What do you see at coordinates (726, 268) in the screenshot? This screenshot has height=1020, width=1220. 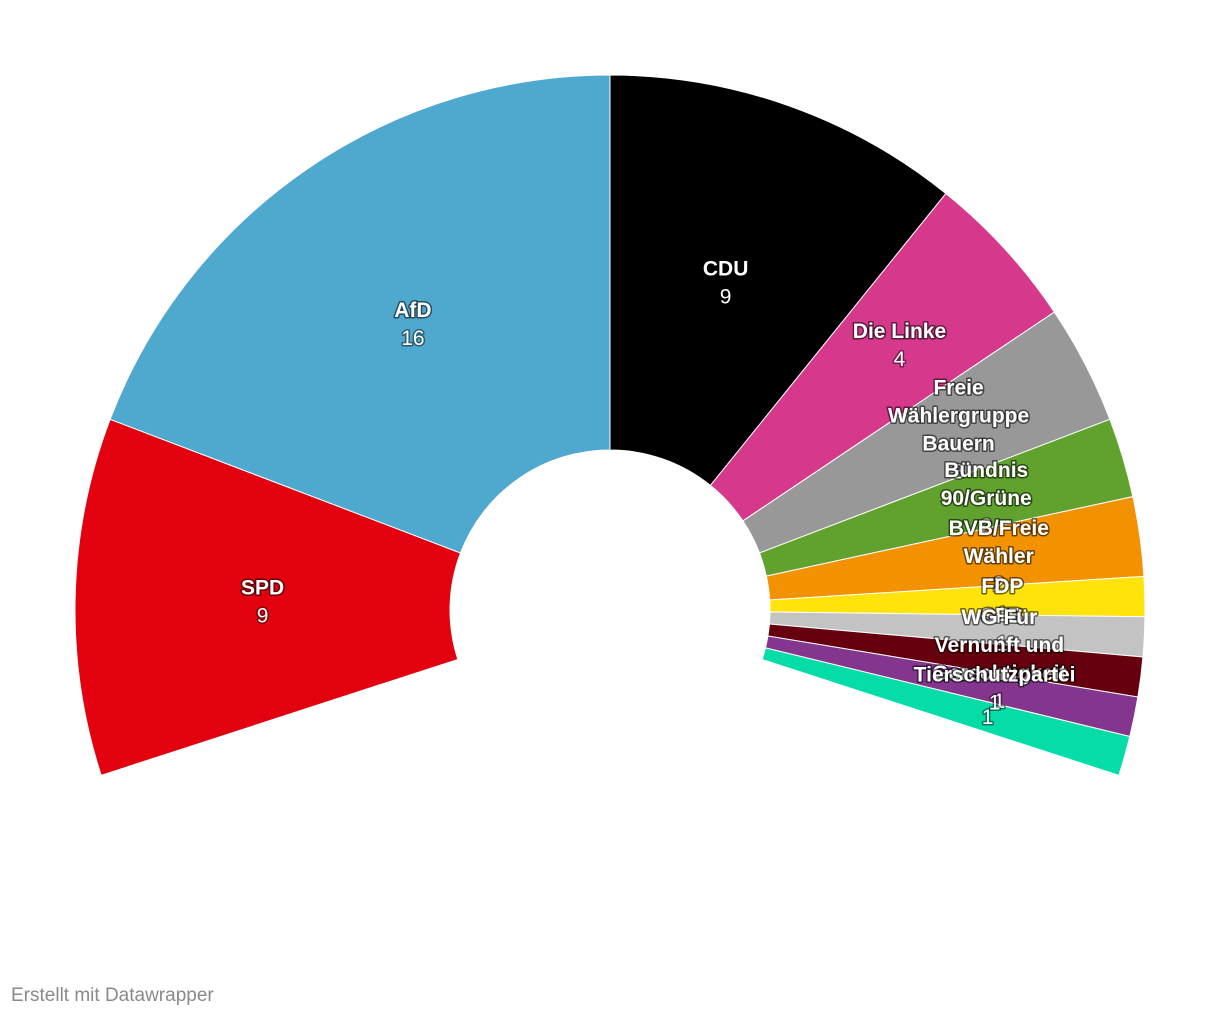 I see `segment-label-name: CDU` at bounding box center [726, 268].